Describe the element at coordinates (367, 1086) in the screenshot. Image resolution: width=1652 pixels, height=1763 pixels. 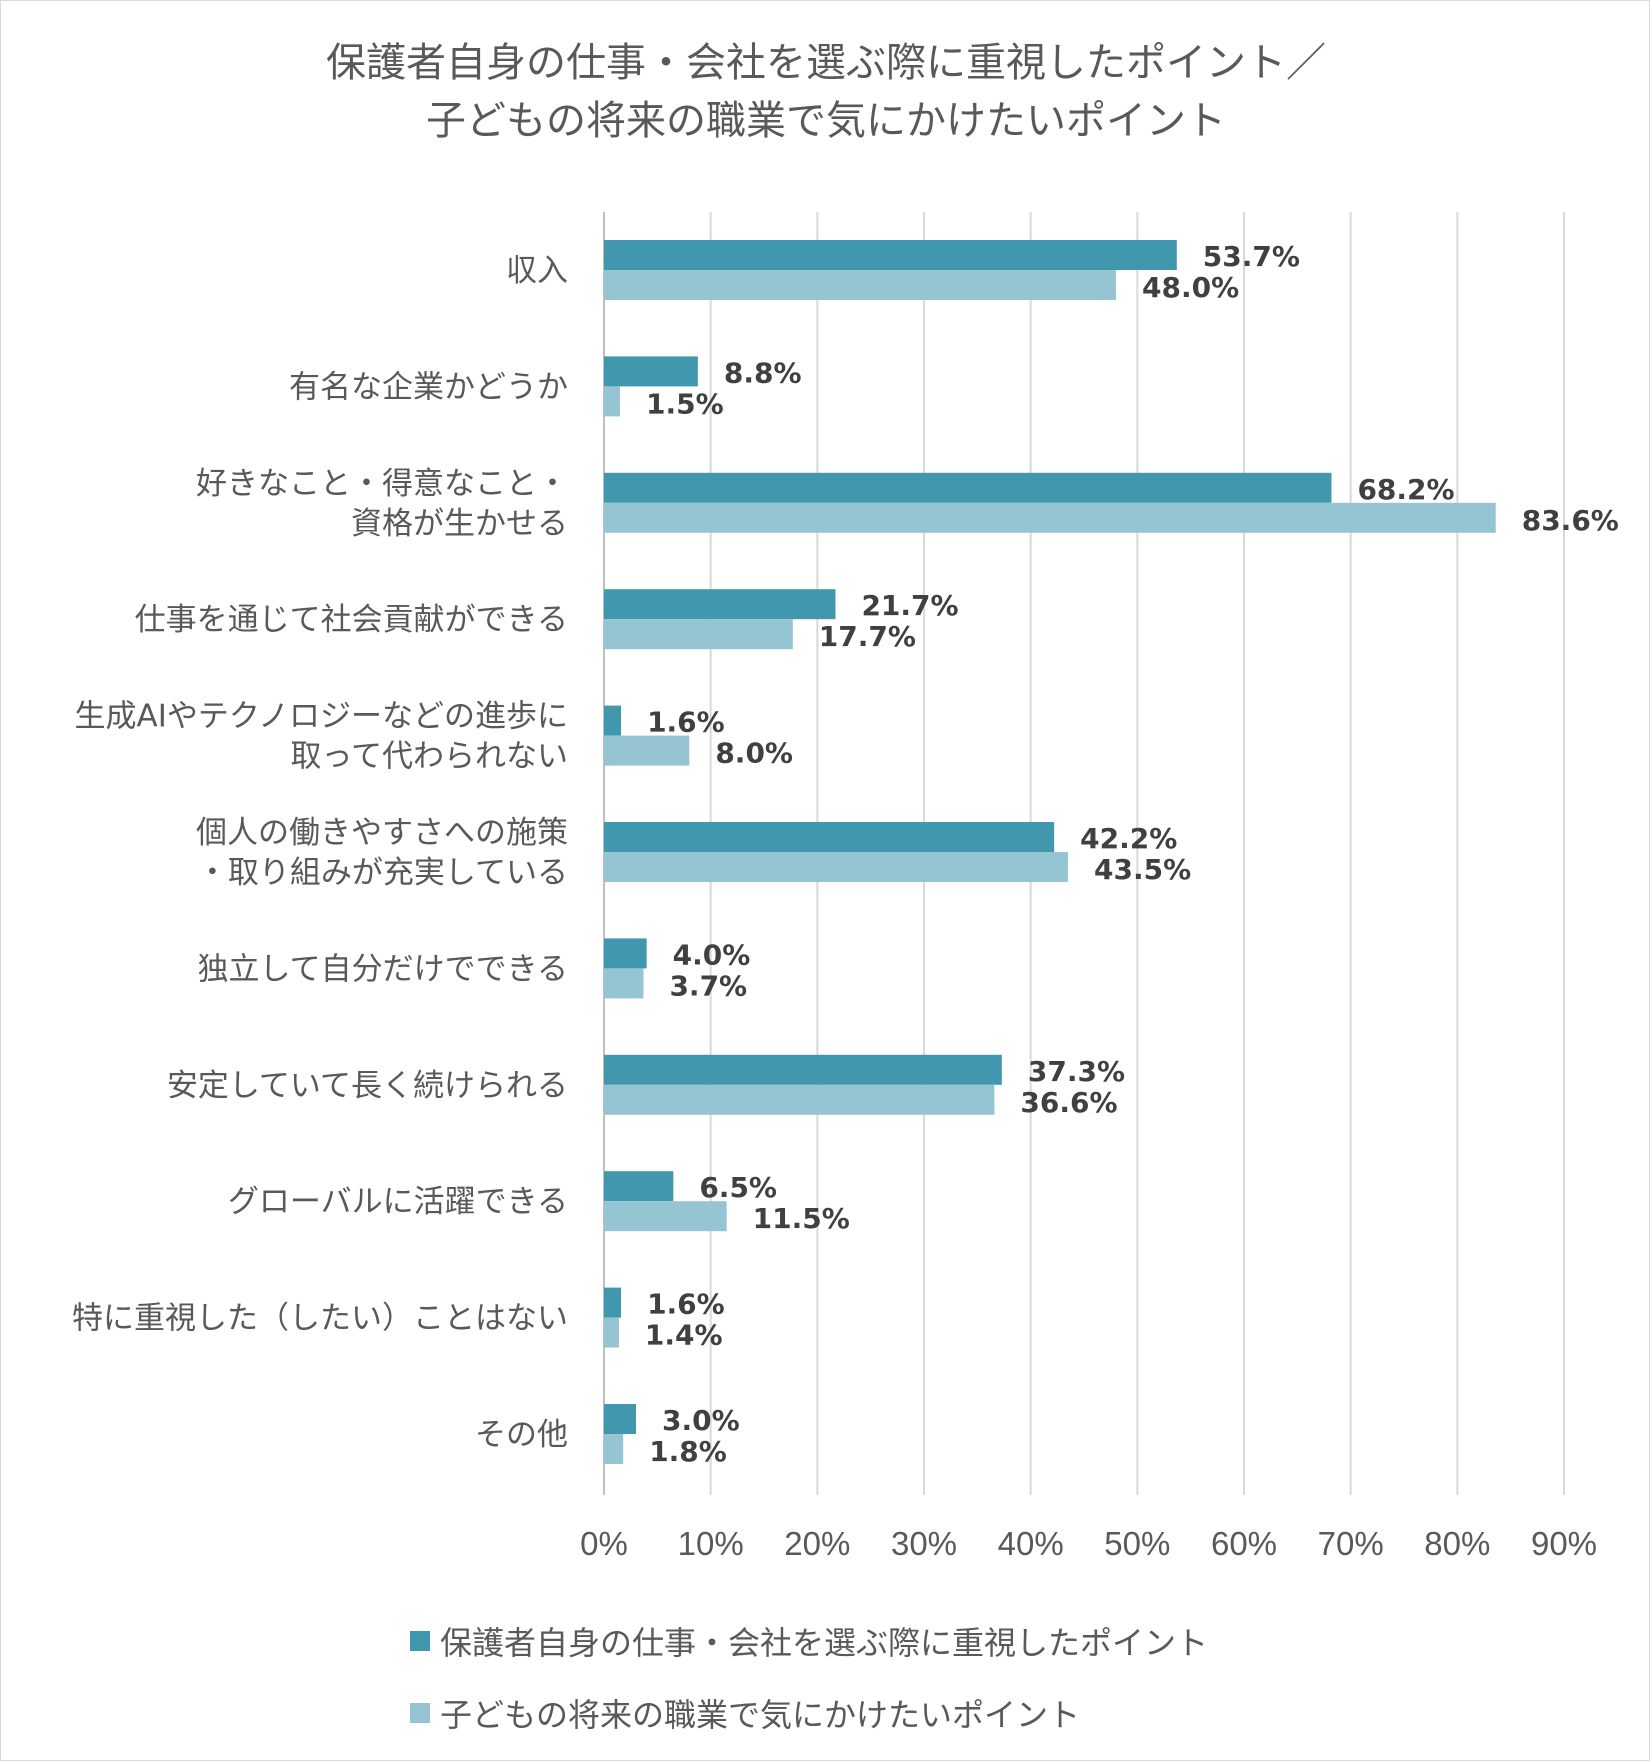
I see `category-label-7-0: 安定していて長く続けられる` at that location.